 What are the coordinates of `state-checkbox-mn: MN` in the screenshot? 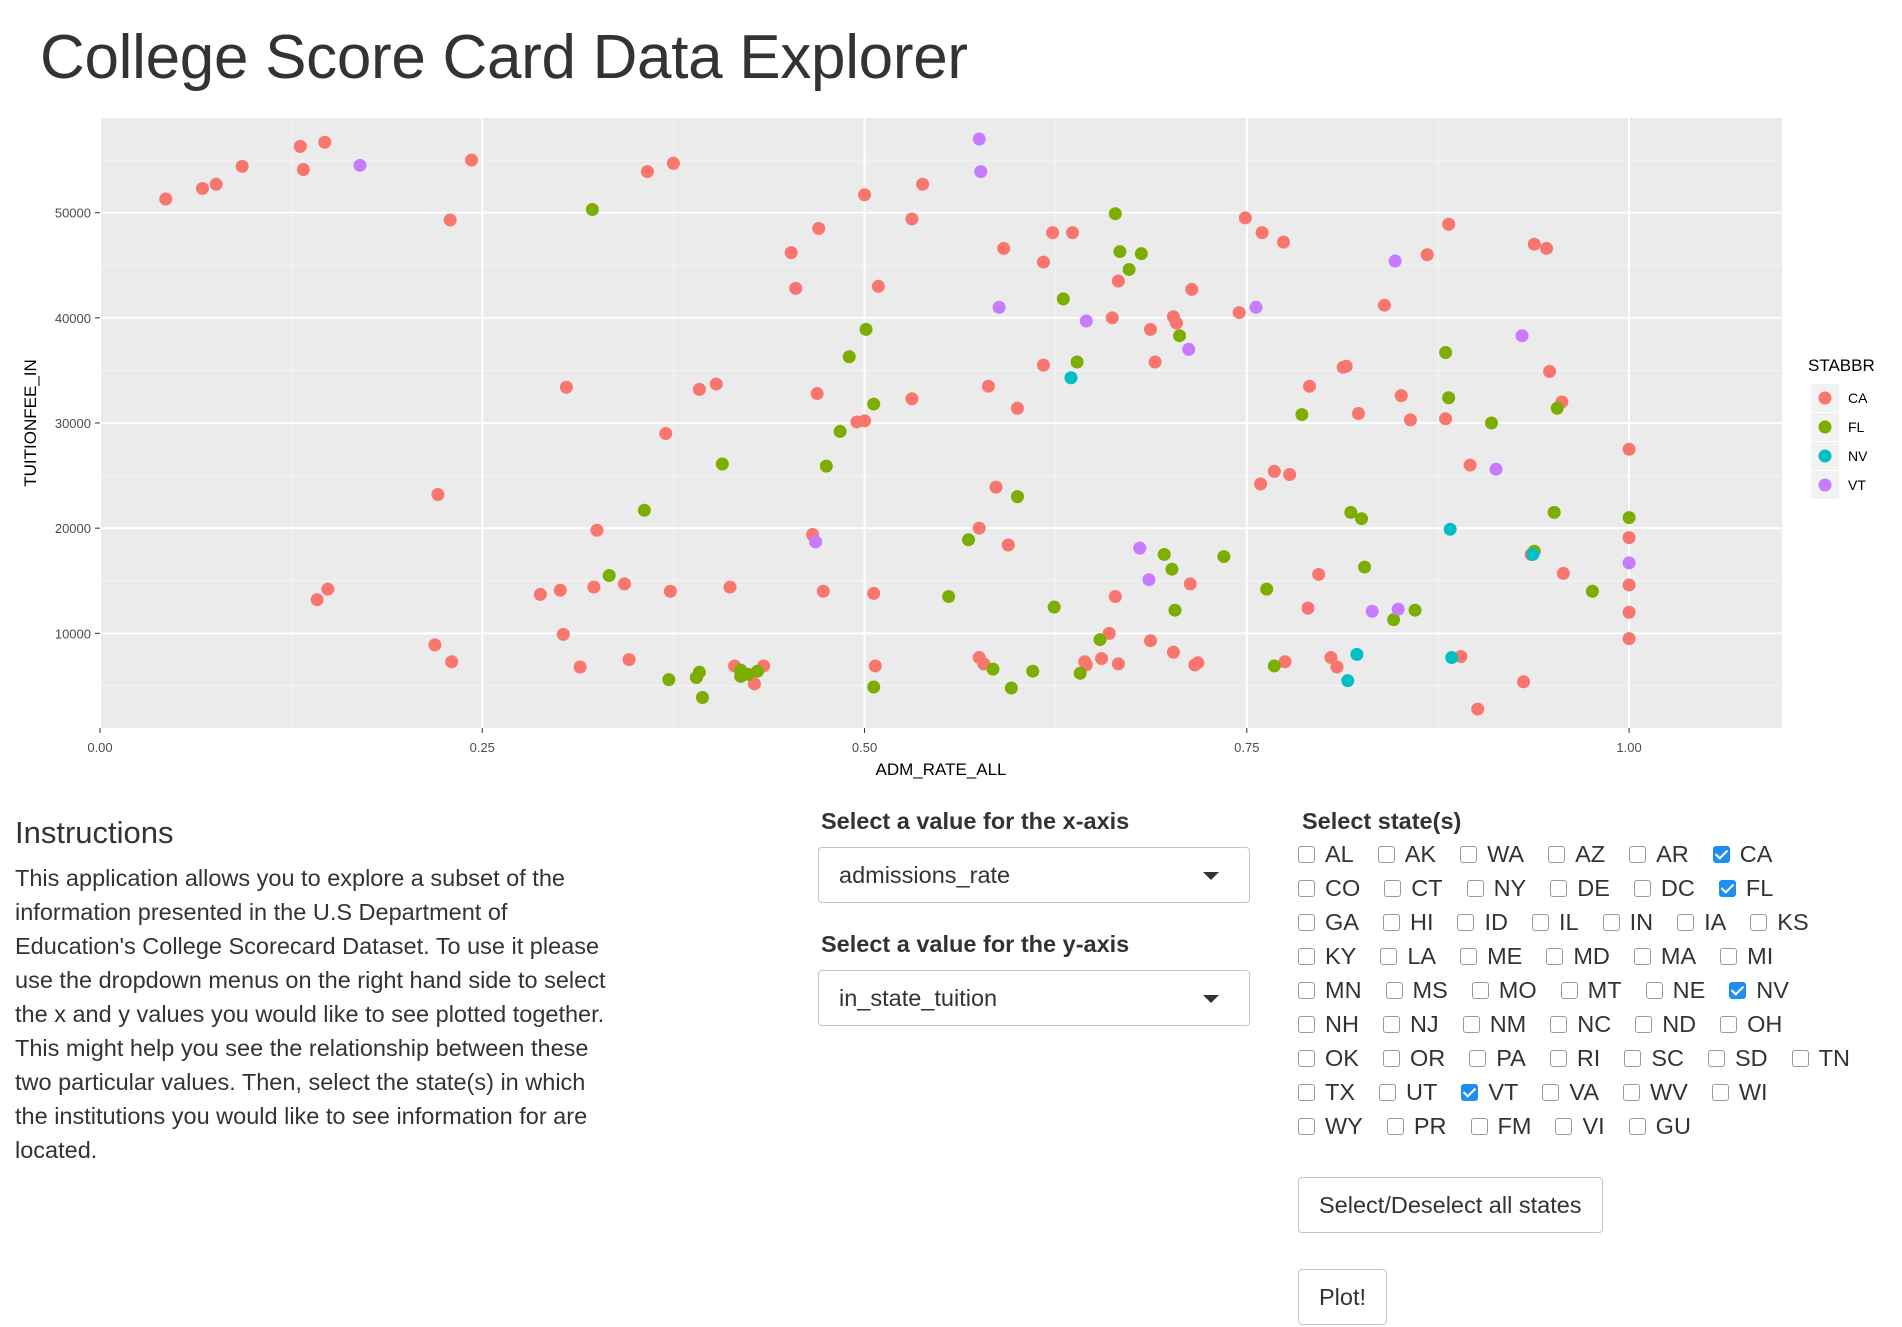 It's located at (1330, 990).